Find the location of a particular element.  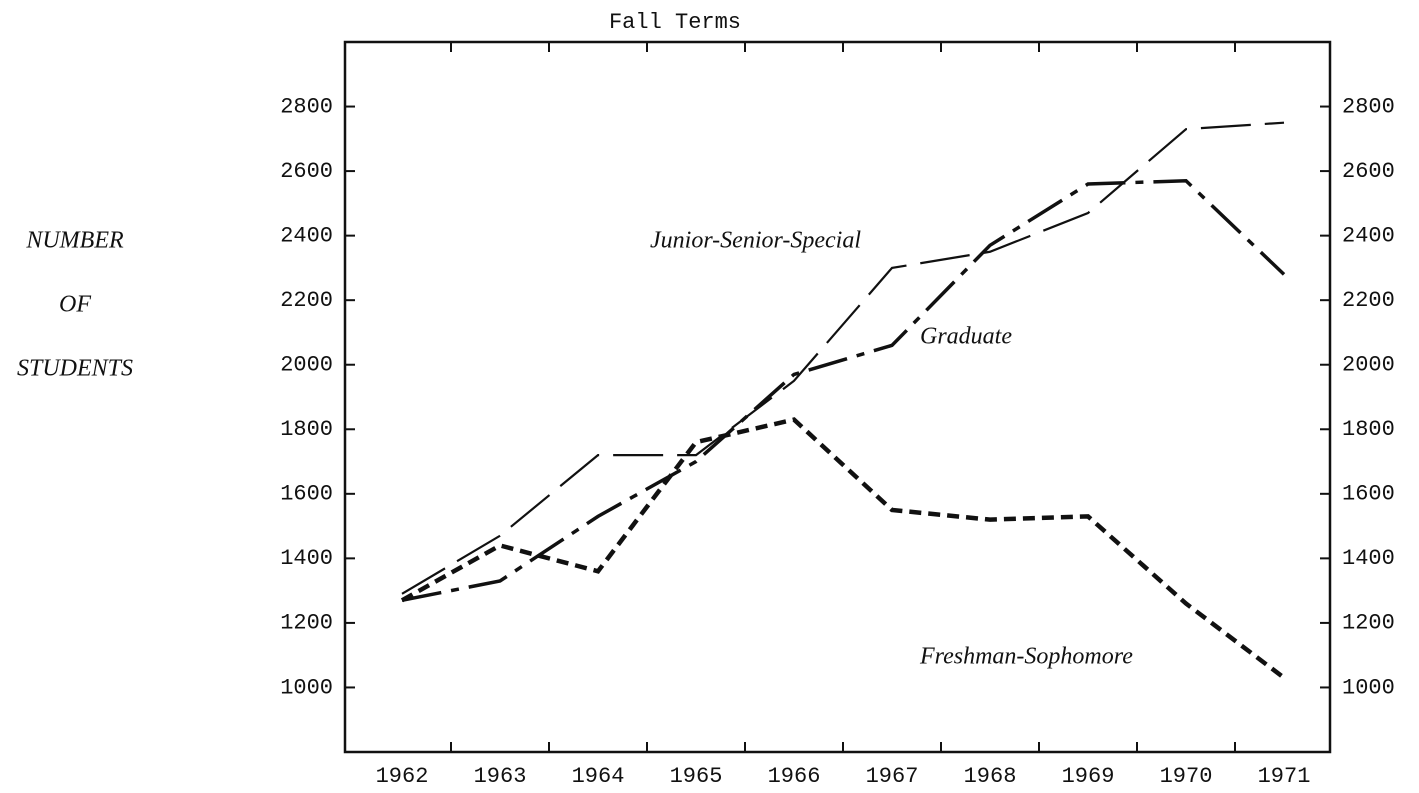

y-tick-label-right: 2600 is located at coordinates (1368, 171).